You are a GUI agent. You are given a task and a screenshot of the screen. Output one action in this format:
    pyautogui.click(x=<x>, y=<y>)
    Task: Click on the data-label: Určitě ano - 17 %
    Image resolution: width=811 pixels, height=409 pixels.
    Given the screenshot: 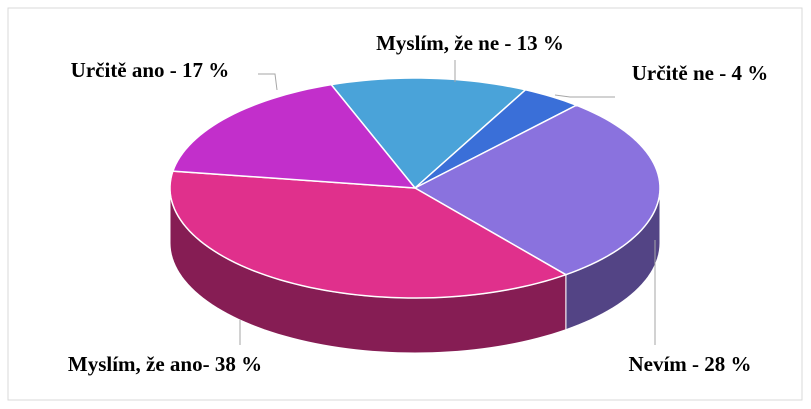 What is the action you would take?
    pyautogui.click(x=150, y=70)
    